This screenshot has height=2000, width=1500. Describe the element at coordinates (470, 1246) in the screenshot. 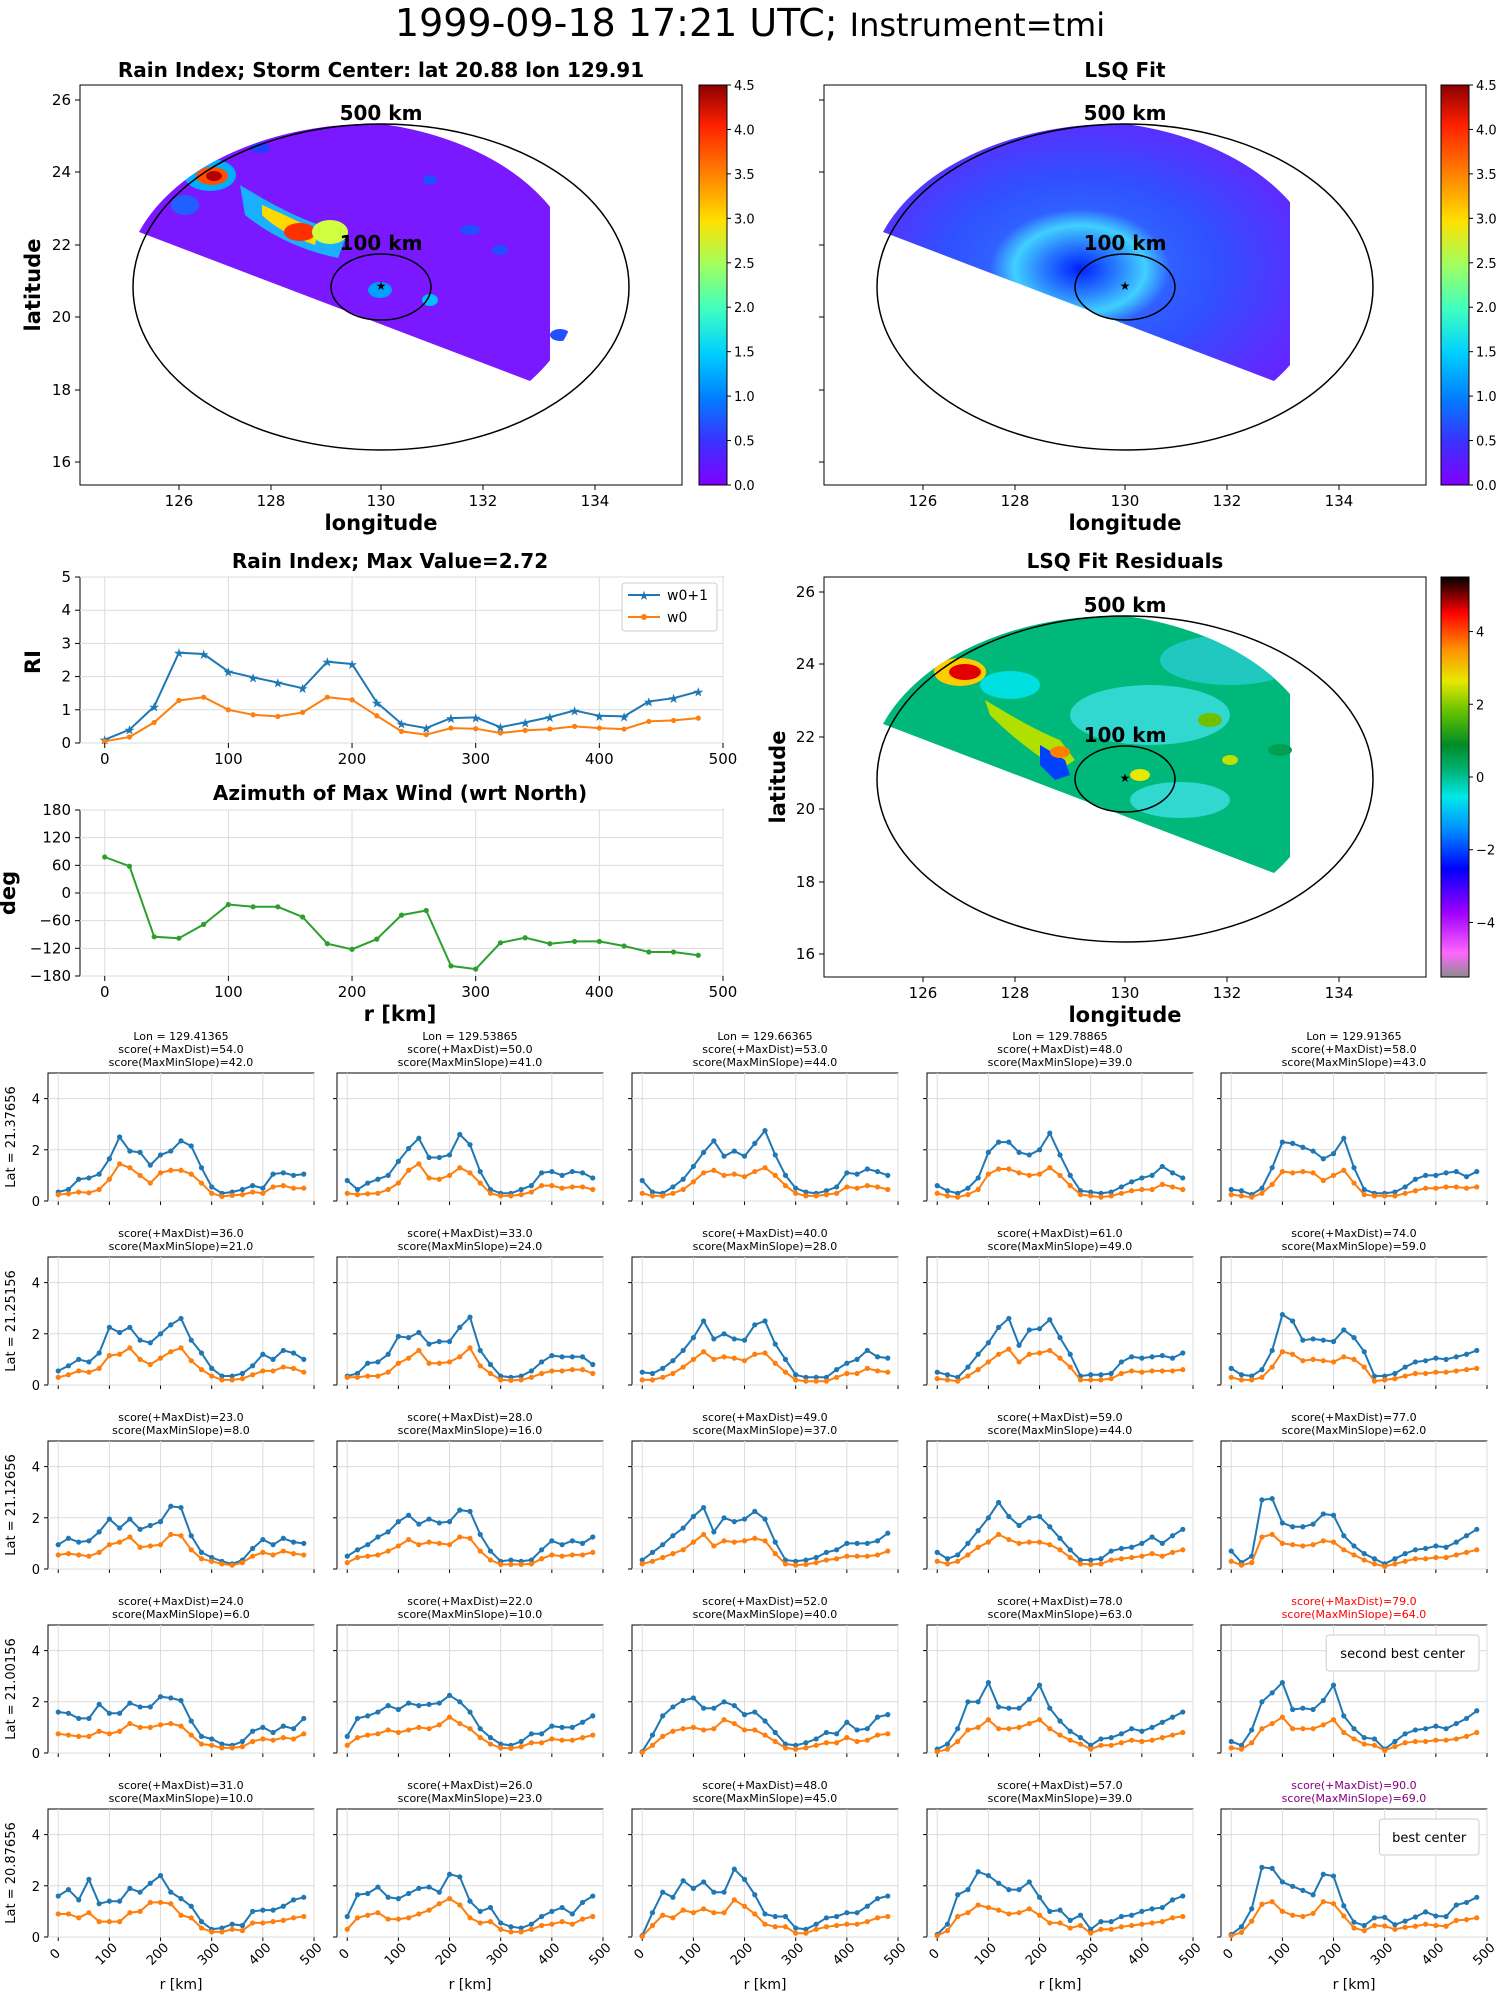

I see `score-maxminslope: score(MaxMinSlope)=24.0` at that location.